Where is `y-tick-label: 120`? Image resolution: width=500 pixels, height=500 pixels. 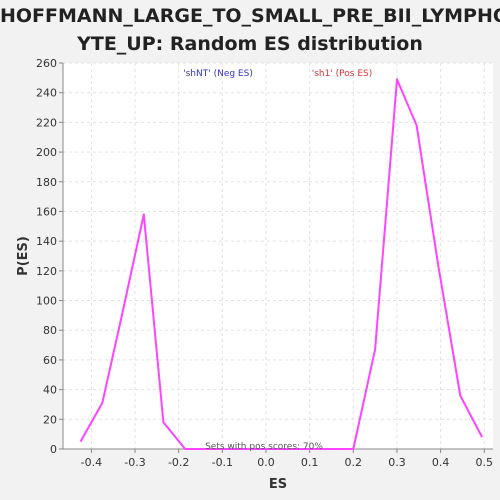
y-tick-label: 120 is located at coordinates (46, 271).